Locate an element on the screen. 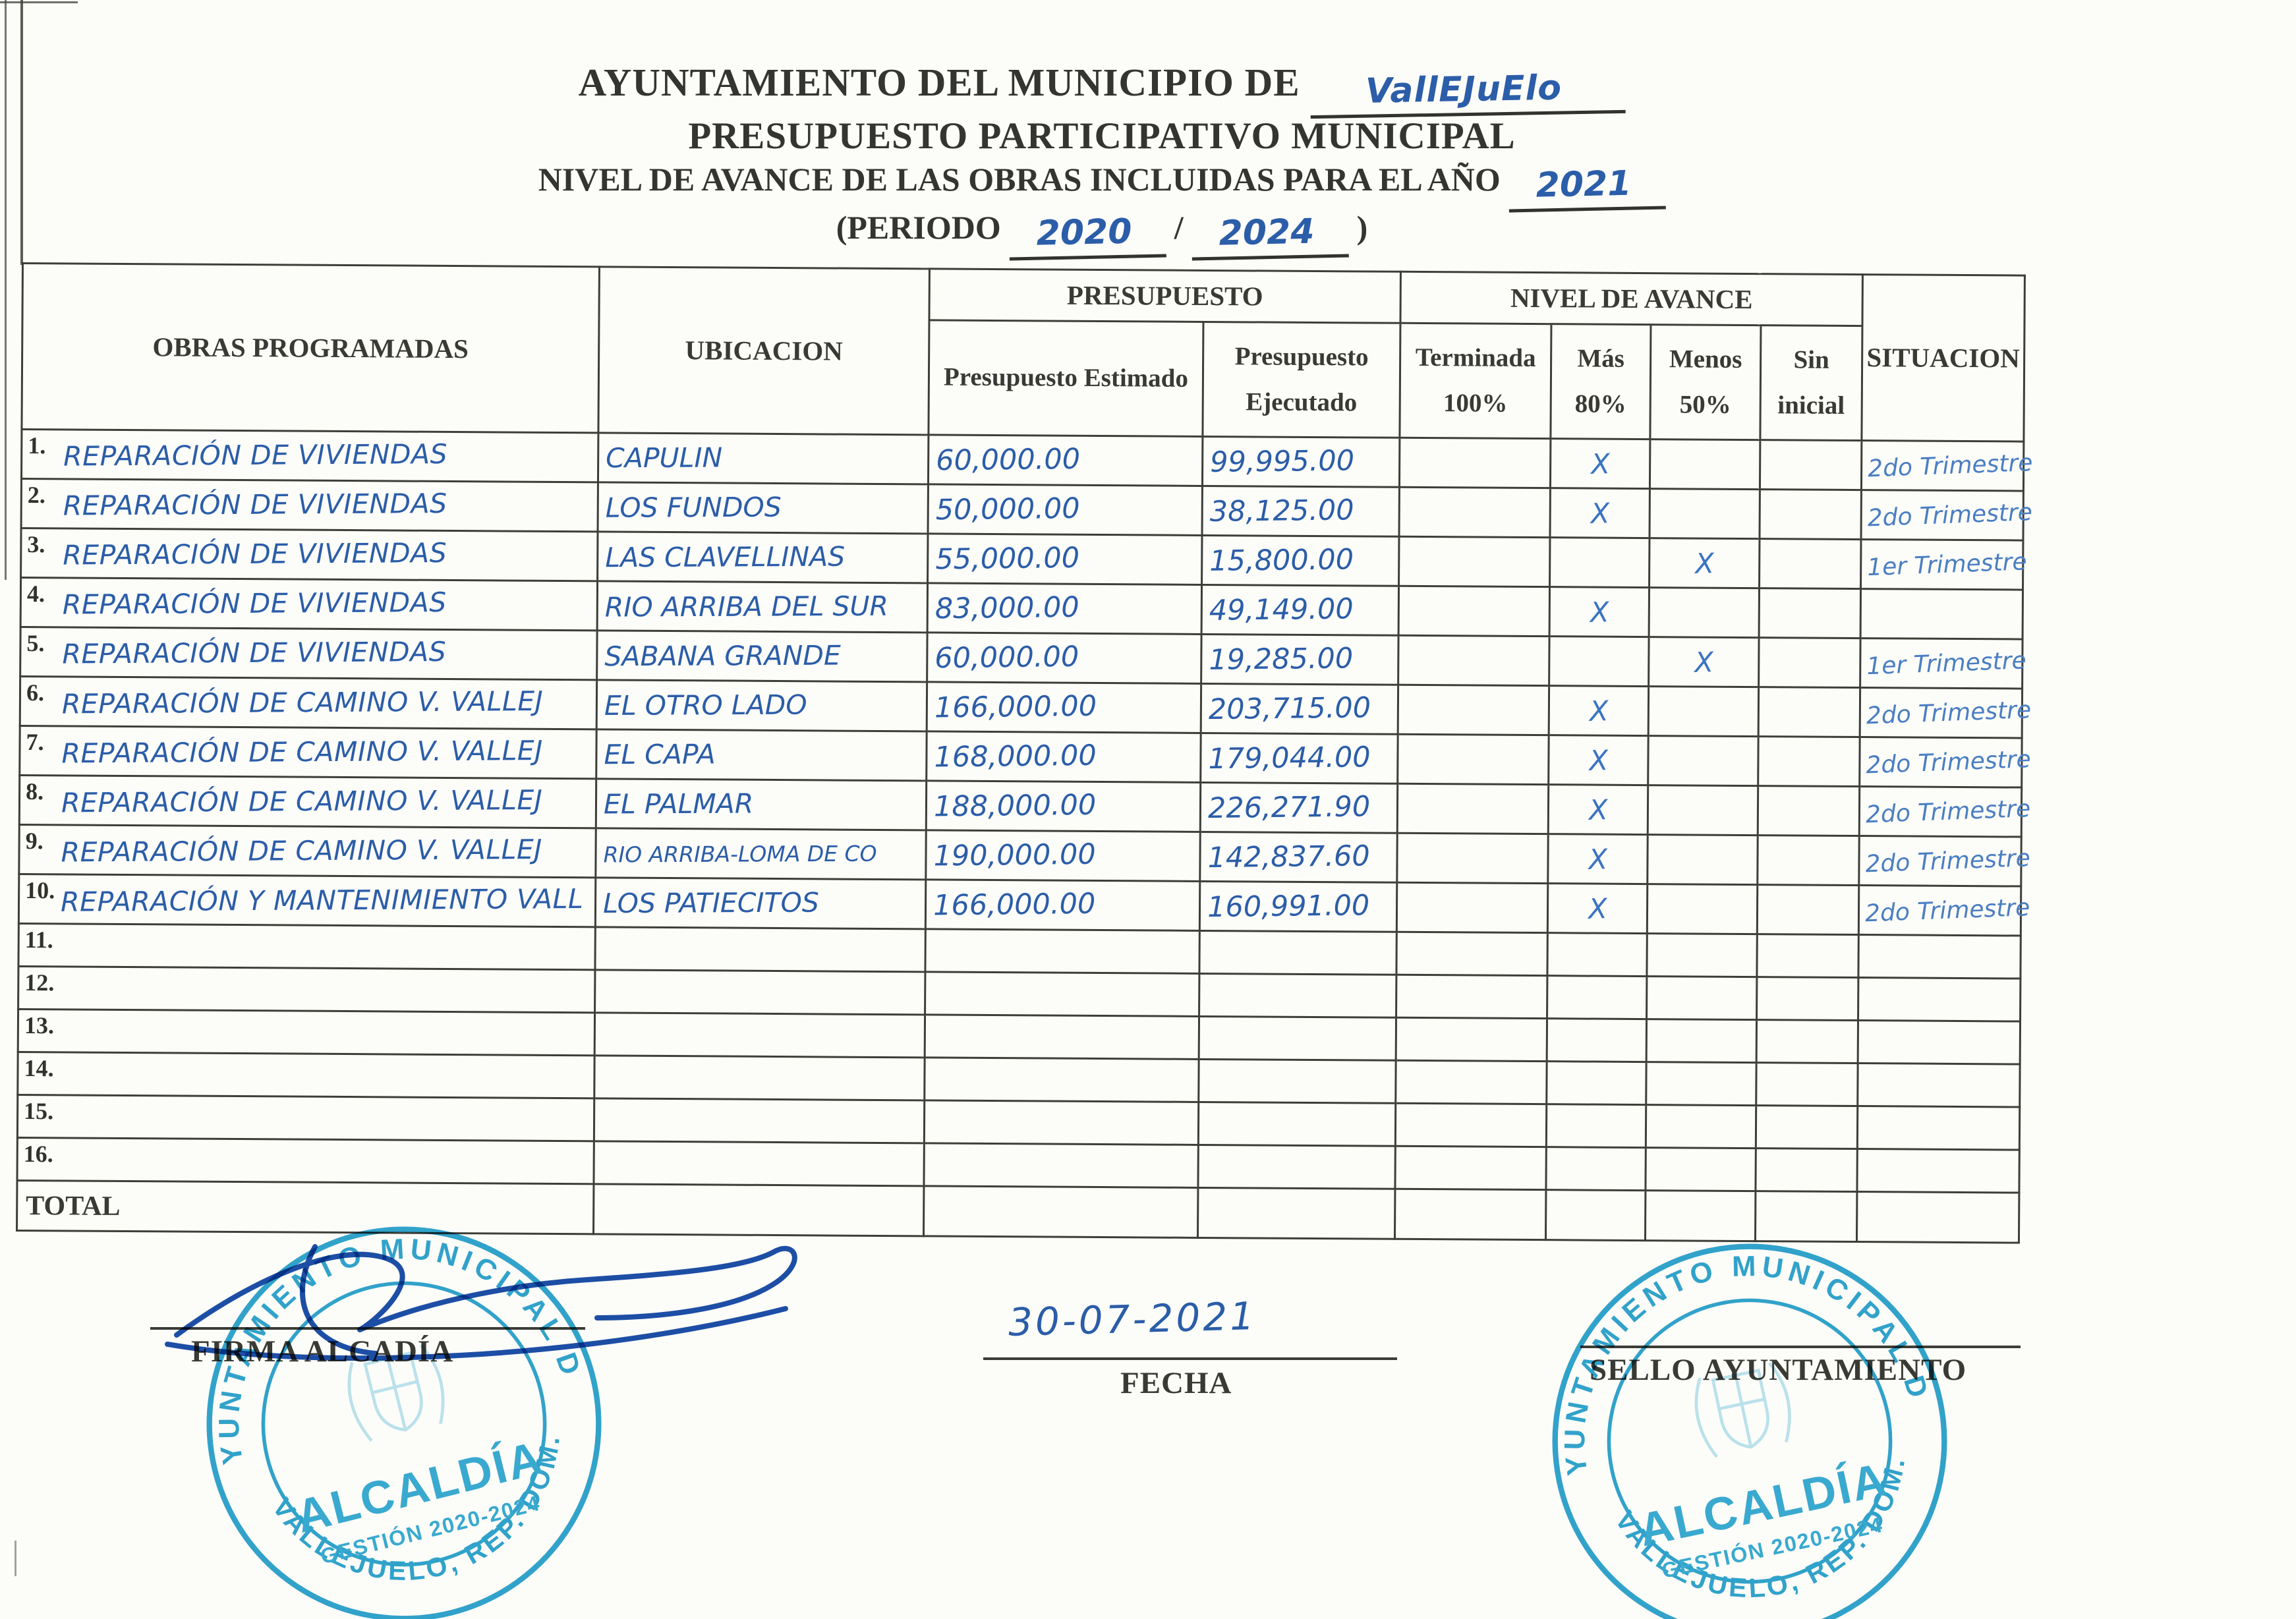 This screenshot has height=1619, width=2296. total-label: TOTAL is located at coordinates (73, 1206).